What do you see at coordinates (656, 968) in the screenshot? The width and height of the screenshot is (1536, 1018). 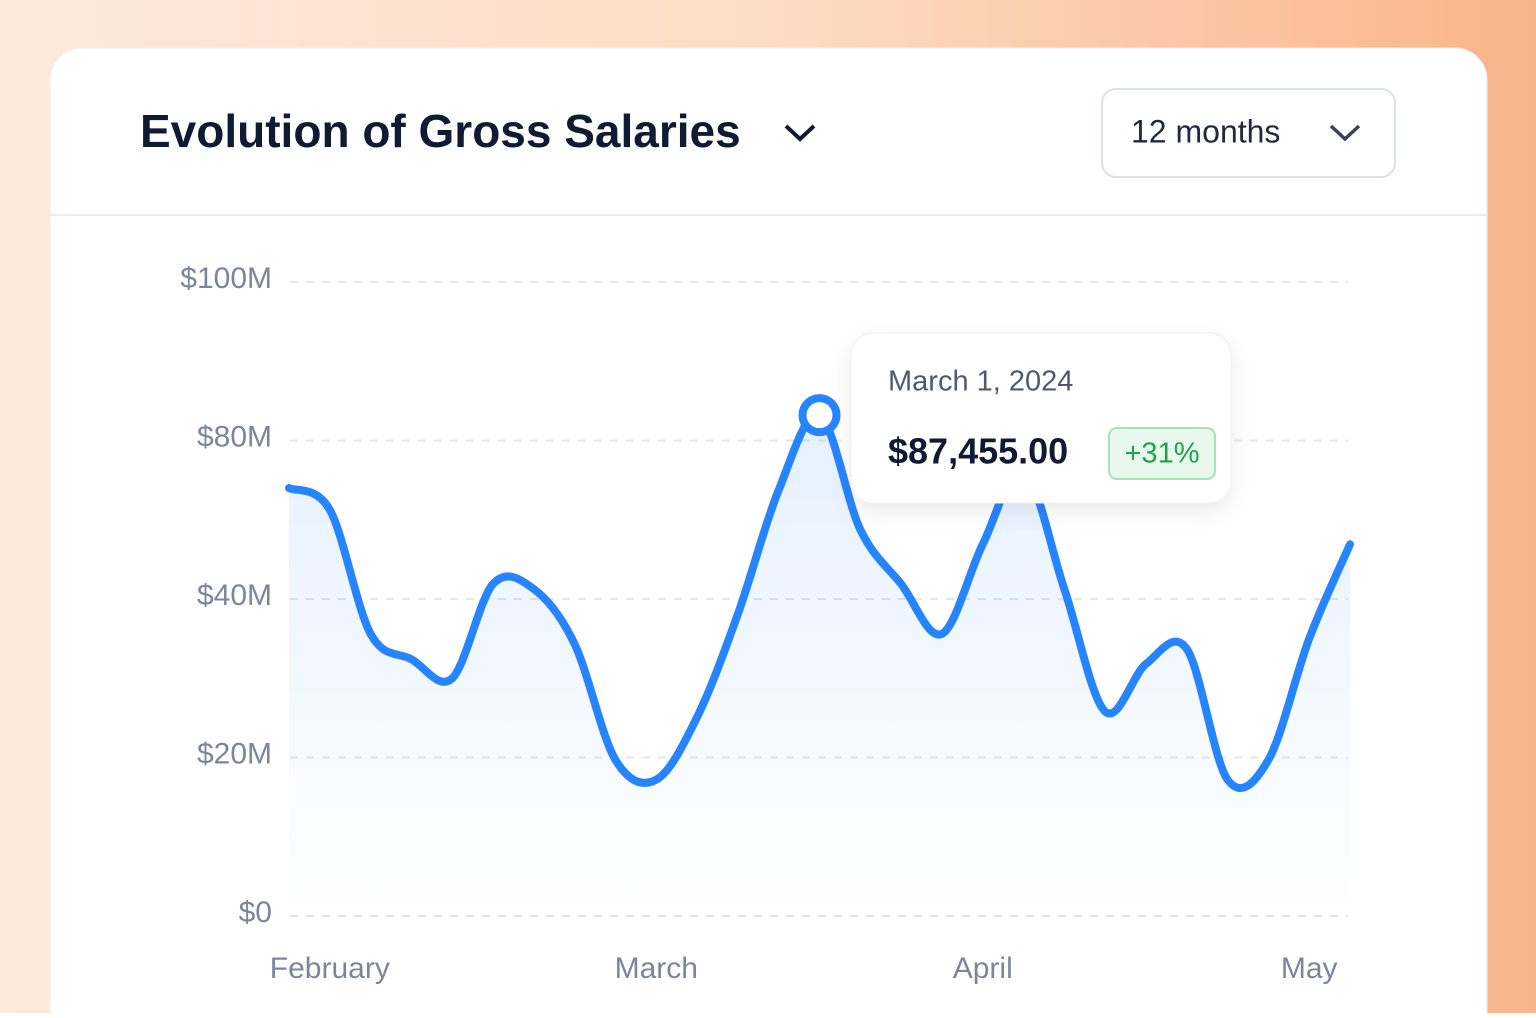 I see `x-tick-label: March` at bounding box center [656, 968].